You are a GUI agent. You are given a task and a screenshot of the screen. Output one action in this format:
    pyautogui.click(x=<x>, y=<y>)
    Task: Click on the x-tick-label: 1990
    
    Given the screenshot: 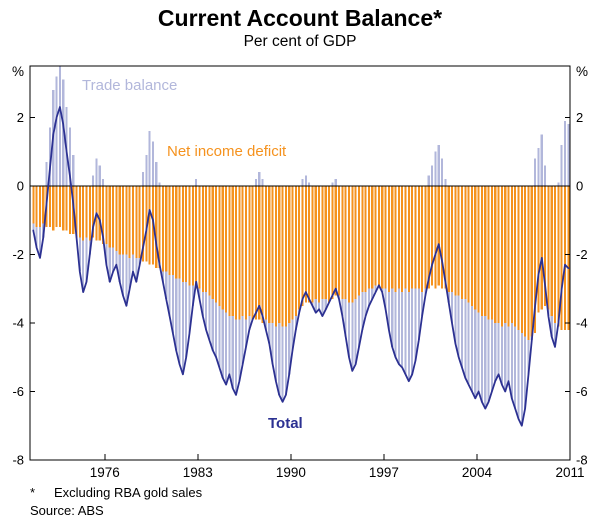 What is the action you would take?
    pyautogui.click(x=291, y=472)
    